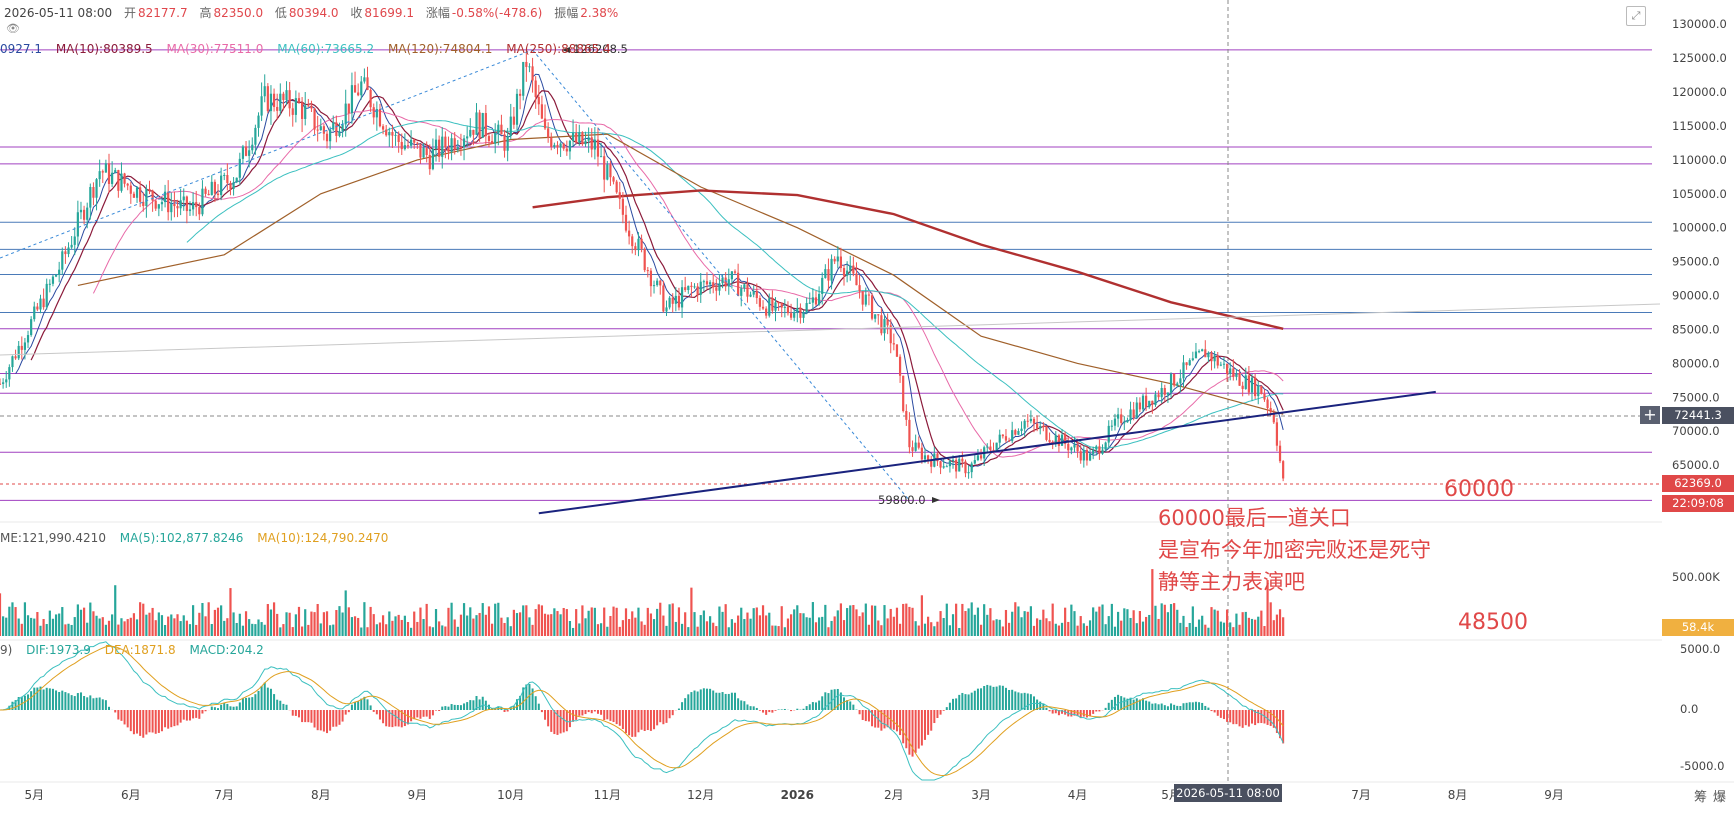 The image size is (1734, 814). Describe the element at coordinates (860, 602) in the screenshot. I see `volume-panel: 500.00K` at that location.